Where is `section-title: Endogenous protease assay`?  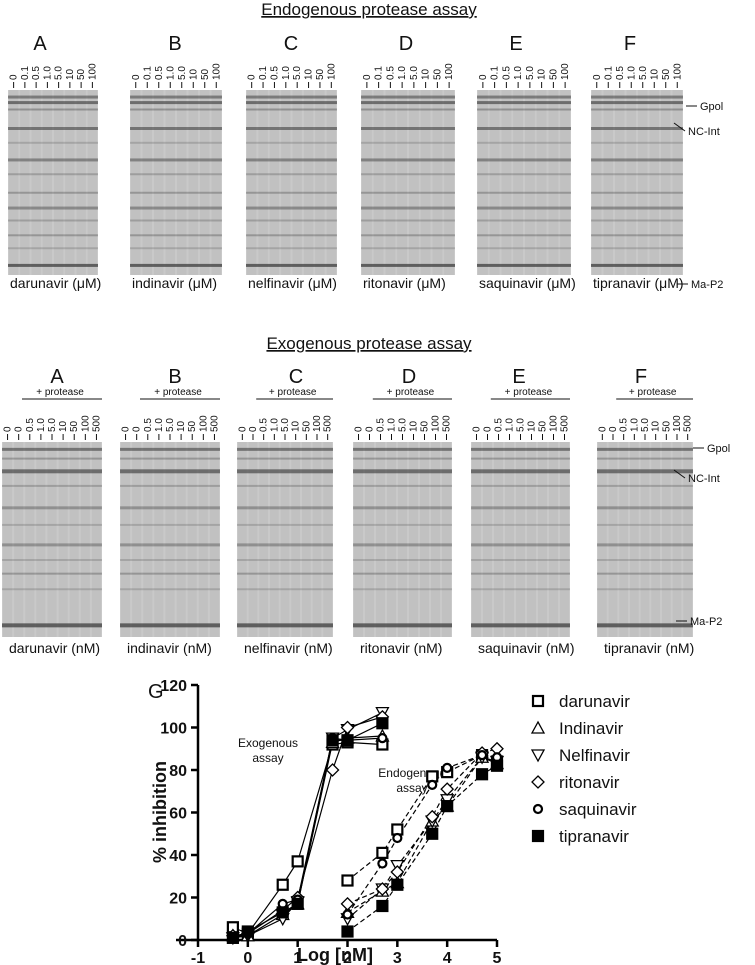
section-title: Endogenous protease assay is located at coordinates (369, 9).